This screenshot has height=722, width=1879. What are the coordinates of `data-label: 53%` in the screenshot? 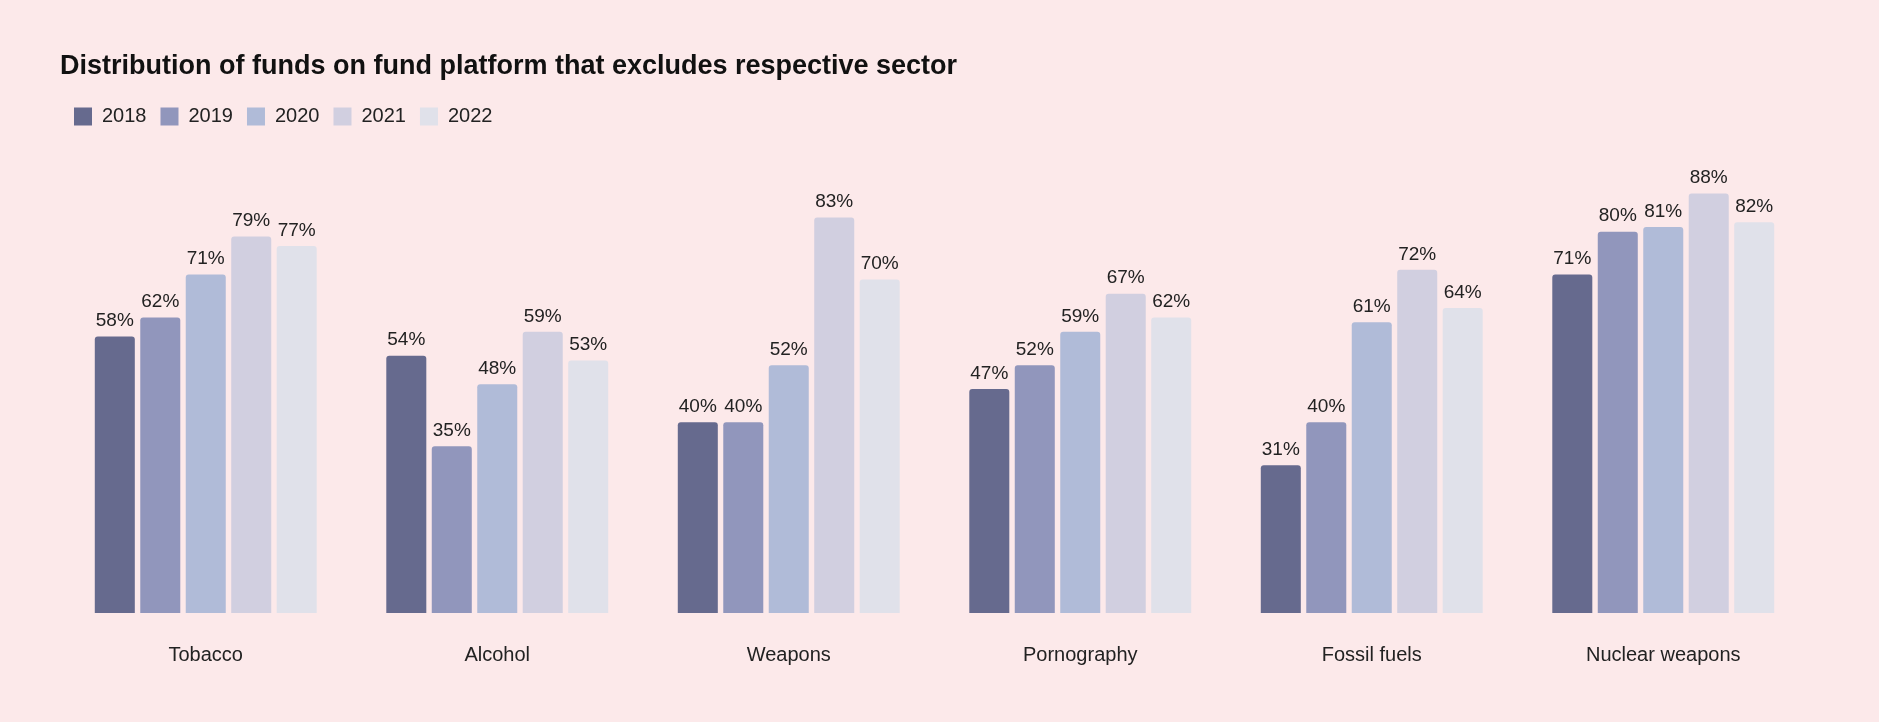 It's located at (588, 344).